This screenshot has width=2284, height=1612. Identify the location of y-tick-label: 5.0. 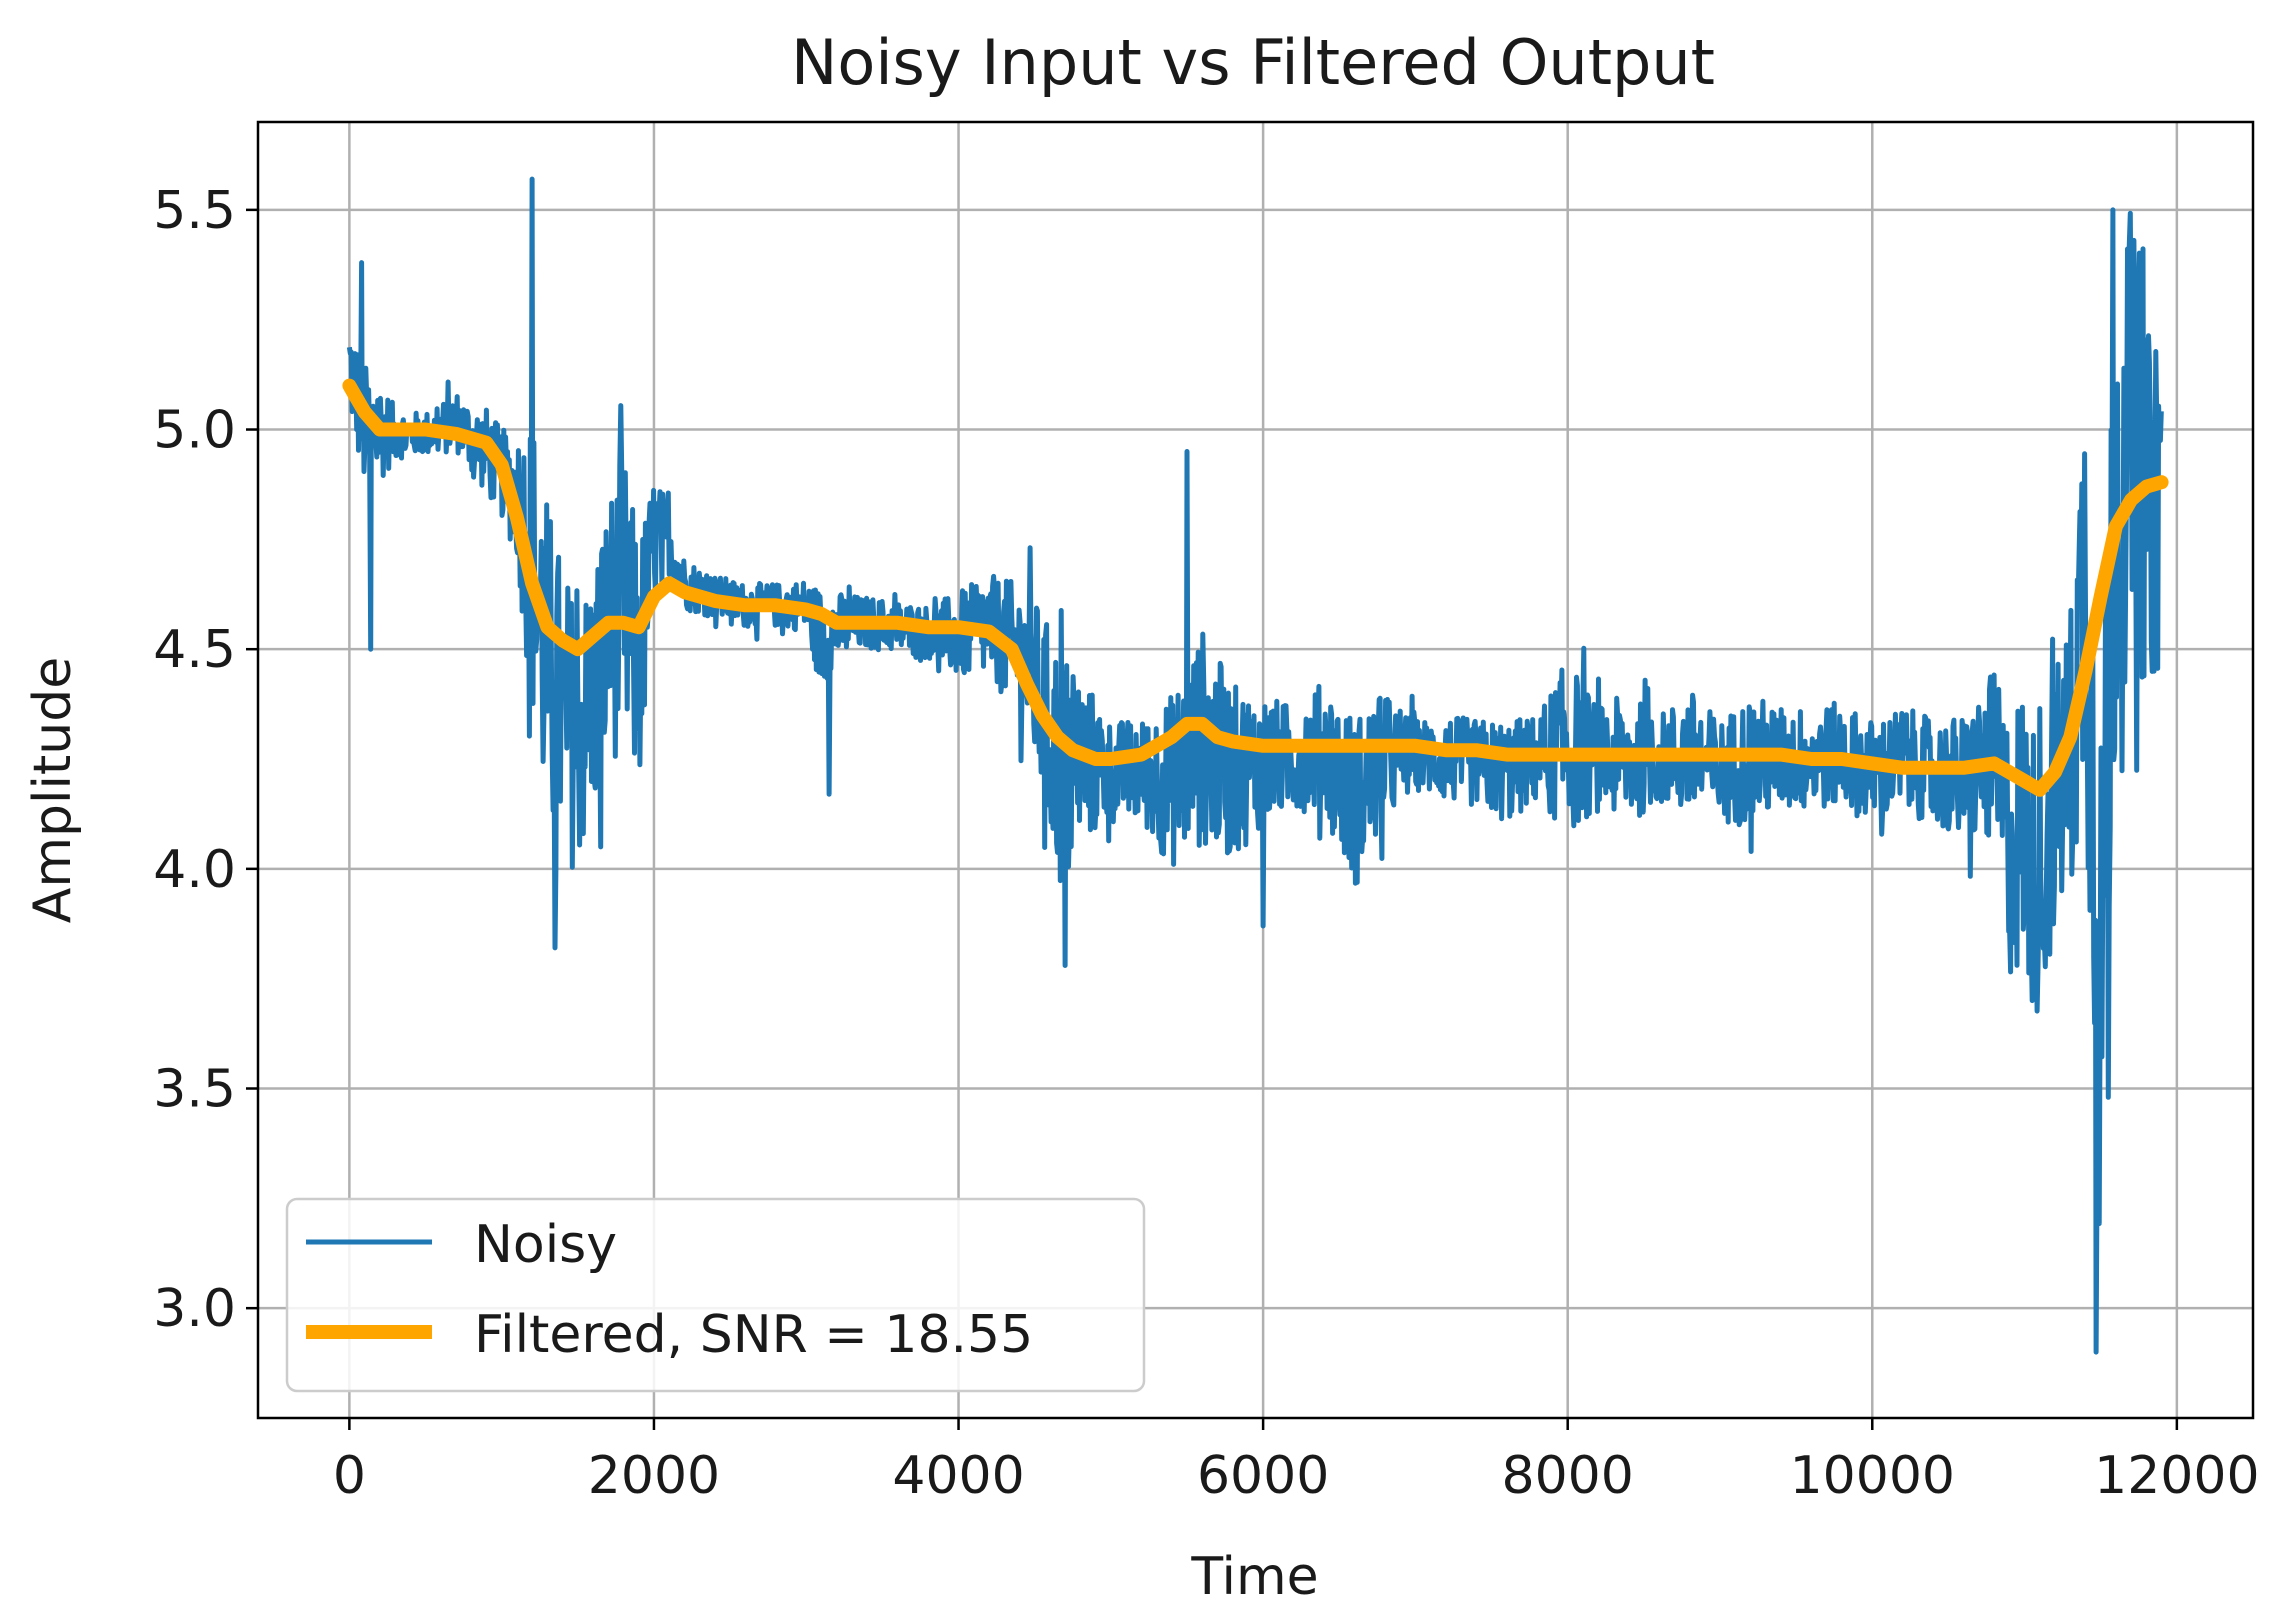
(194, 431).